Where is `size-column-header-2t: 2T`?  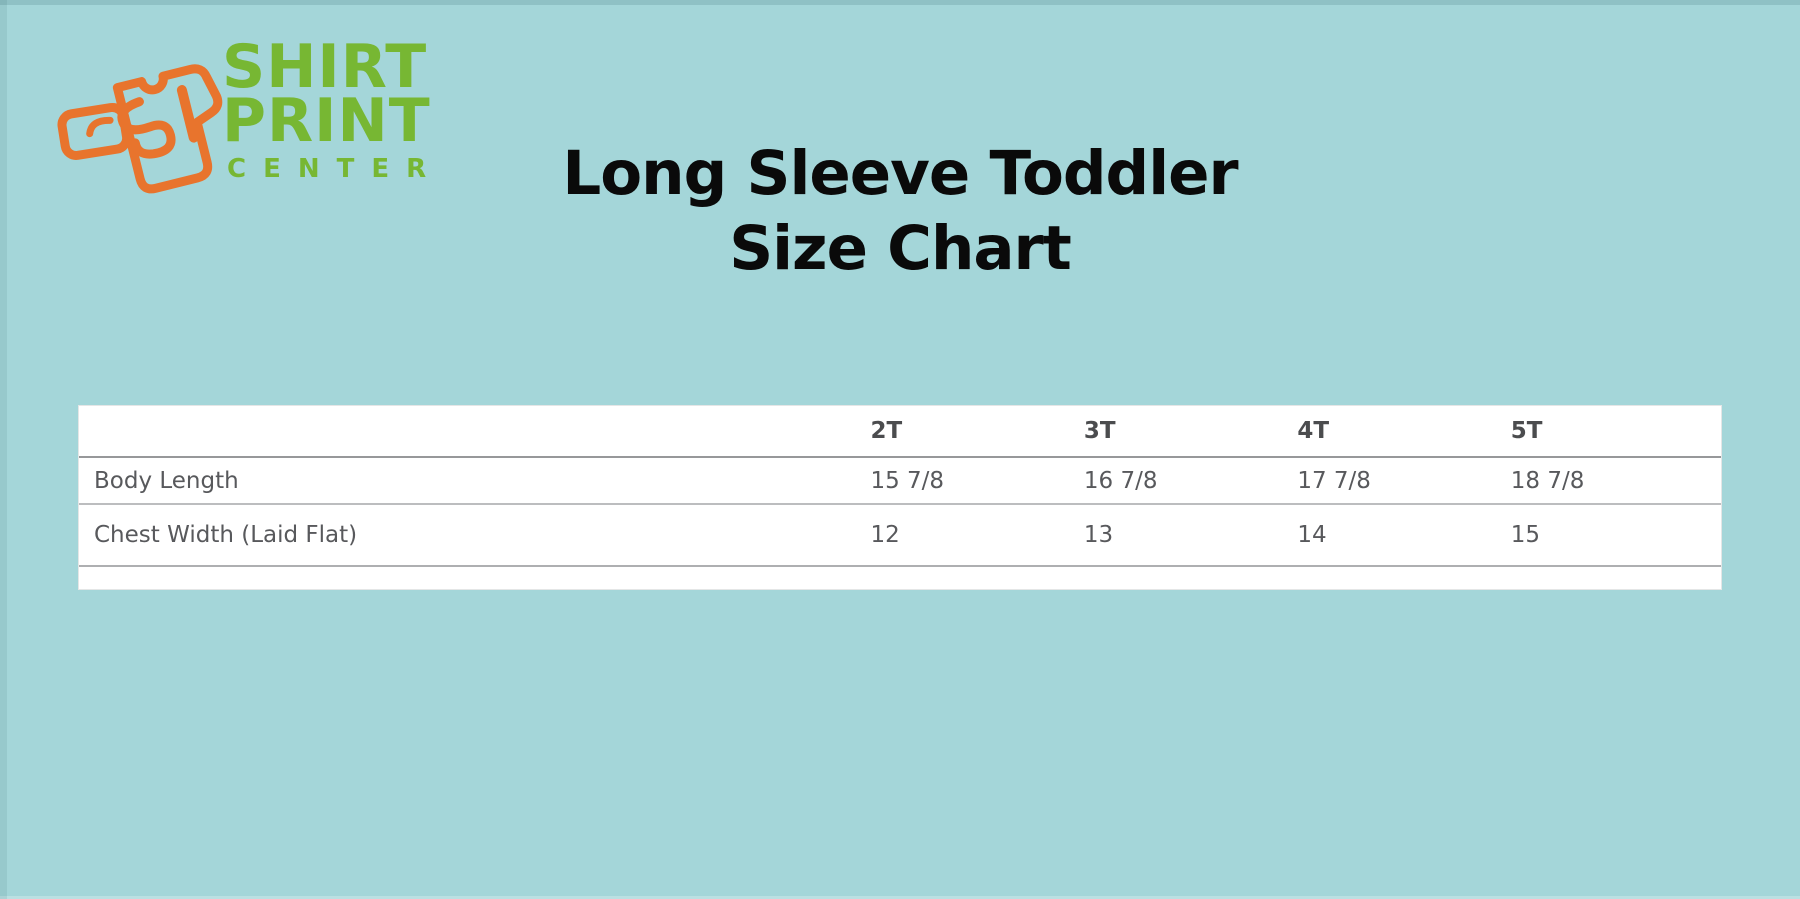 size-column-header-2t: 2T is located at coordinates (977, 432).